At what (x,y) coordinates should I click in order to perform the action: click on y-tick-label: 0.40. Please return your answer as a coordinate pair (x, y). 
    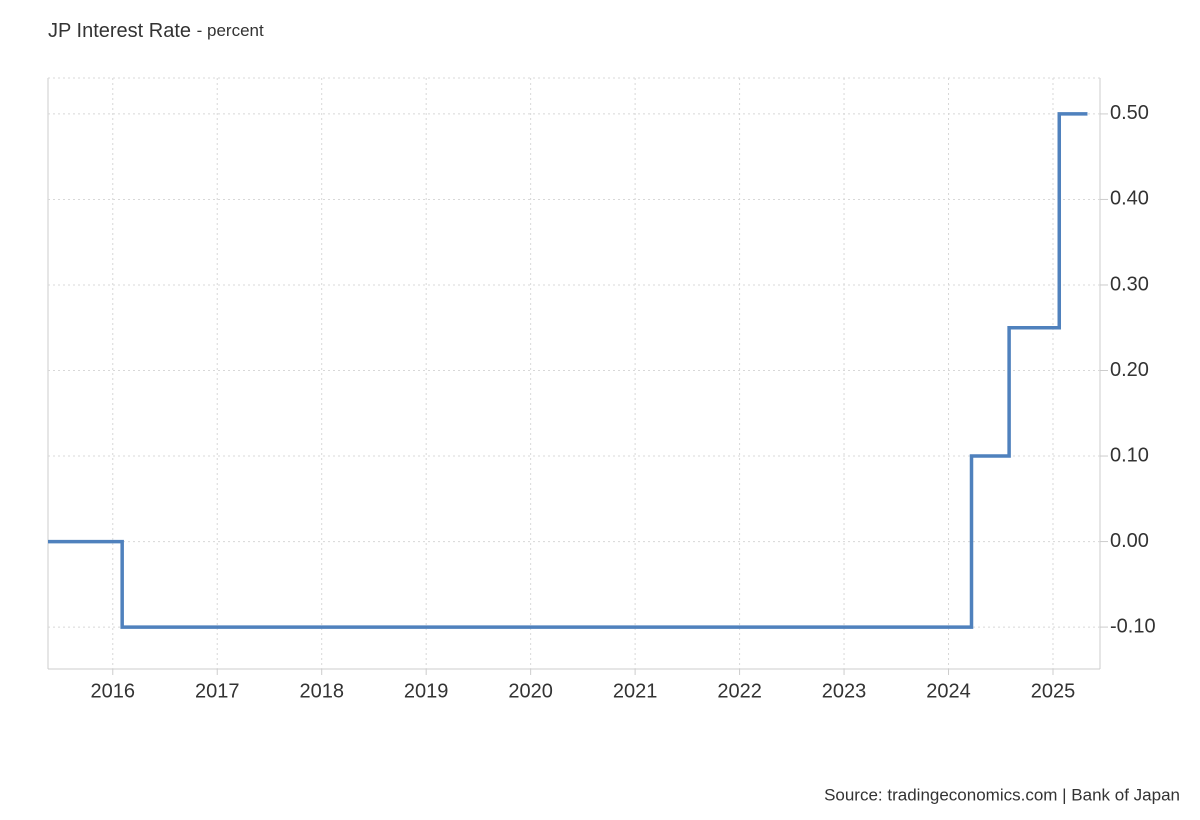
    Looking at the image, I should click on (1129, 199).